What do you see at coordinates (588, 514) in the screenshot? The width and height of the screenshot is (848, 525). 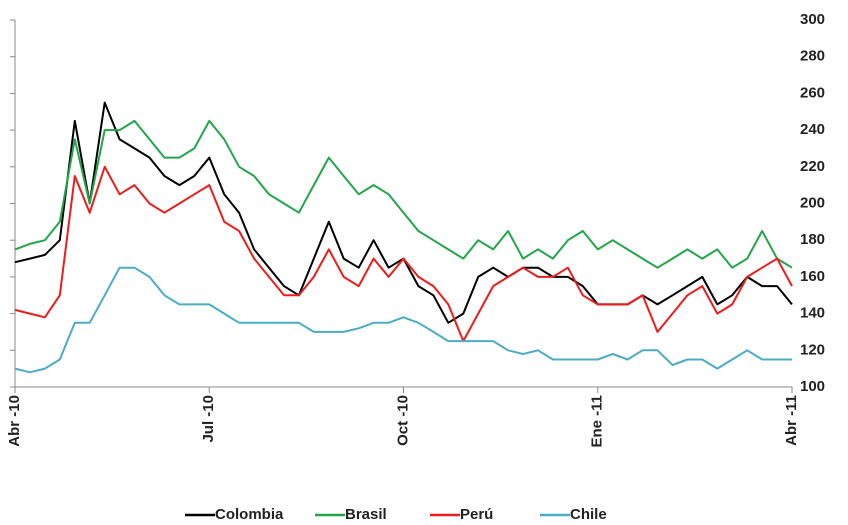 I see `legend-label: Chile` at bounding box center [588, 514].